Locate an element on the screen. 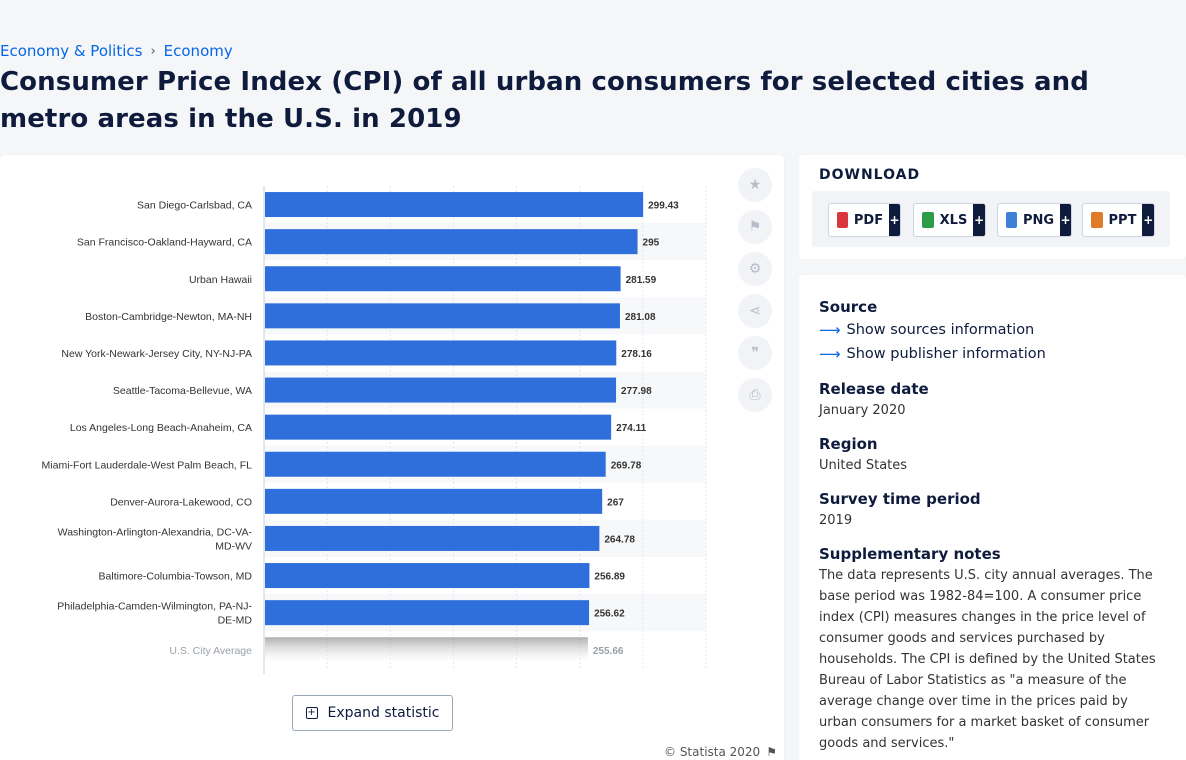  category-label: Urban Hawaii is located at coordinates (220, 280).